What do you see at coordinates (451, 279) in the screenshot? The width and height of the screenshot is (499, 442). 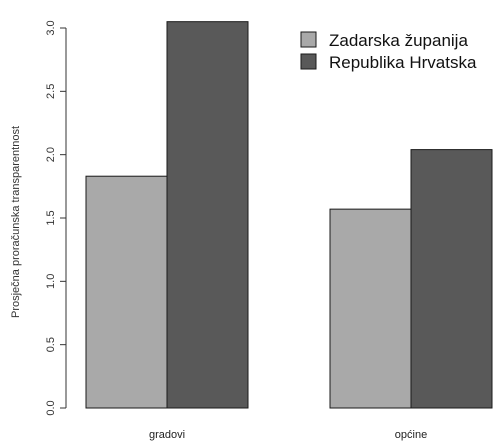 I see `bar-općine-hrvatska` at bounding box center [451, 279].